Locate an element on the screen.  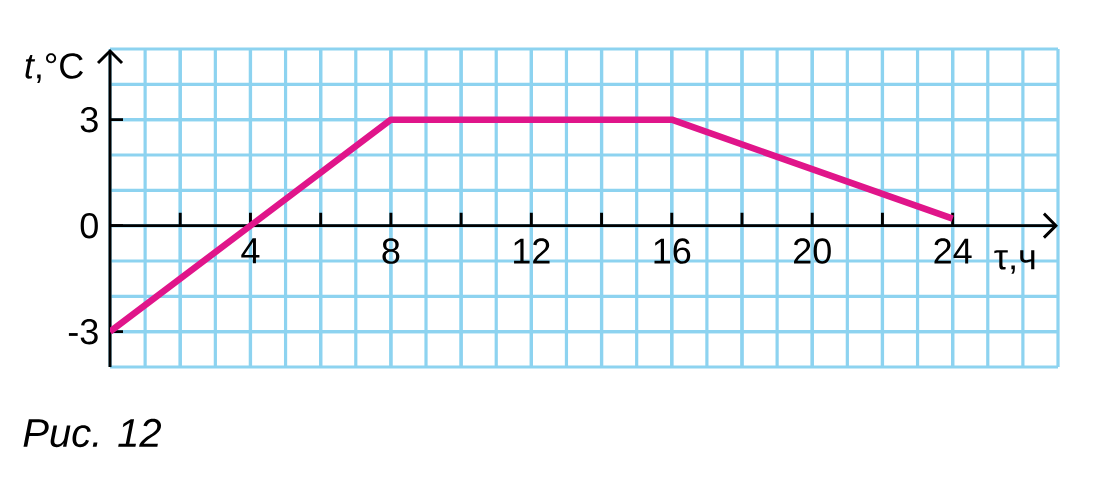
text: Рис. 12 is located at coordinates (92, 433).